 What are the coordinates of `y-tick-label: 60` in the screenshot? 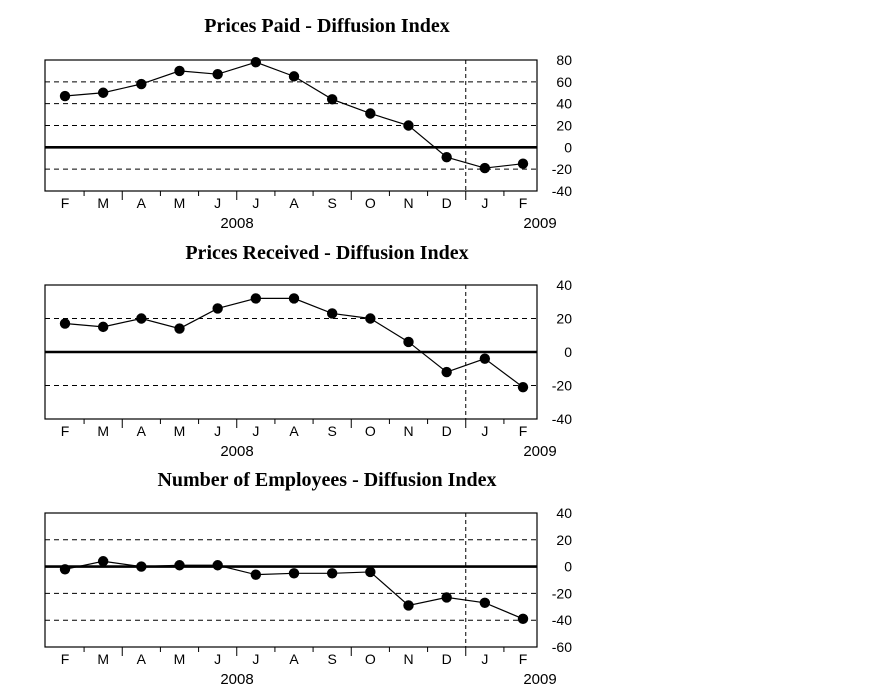 It's located at (564, 82).